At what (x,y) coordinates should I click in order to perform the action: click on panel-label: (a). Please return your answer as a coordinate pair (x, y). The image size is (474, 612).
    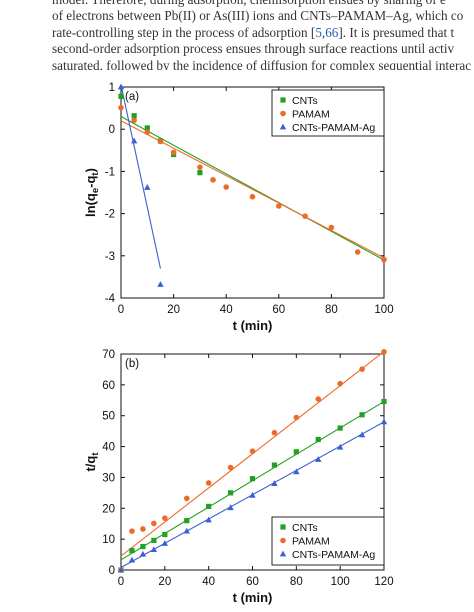
    Looking at the image, I should click on (132, 97).